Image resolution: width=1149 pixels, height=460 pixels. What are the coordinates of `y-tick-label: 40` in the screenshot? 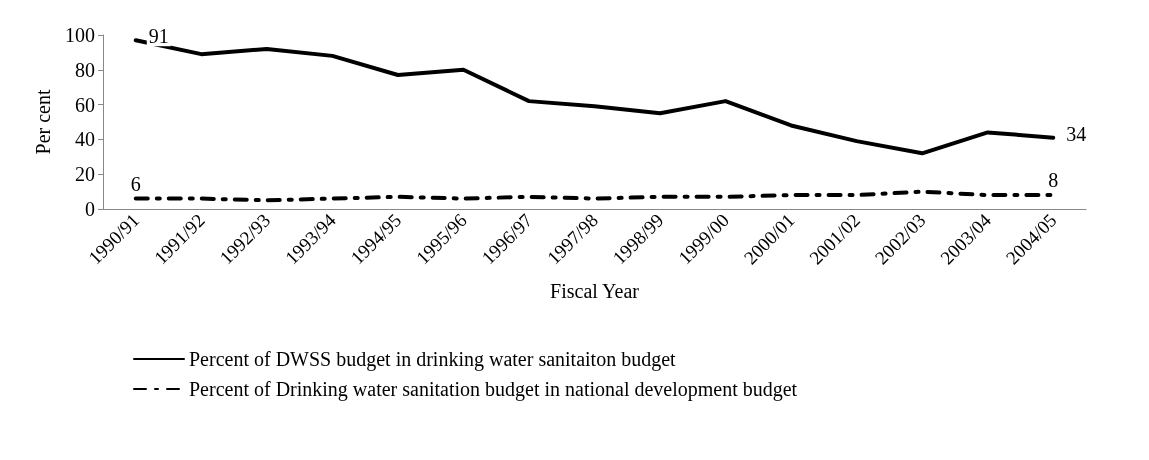 It's located at (85, 139).